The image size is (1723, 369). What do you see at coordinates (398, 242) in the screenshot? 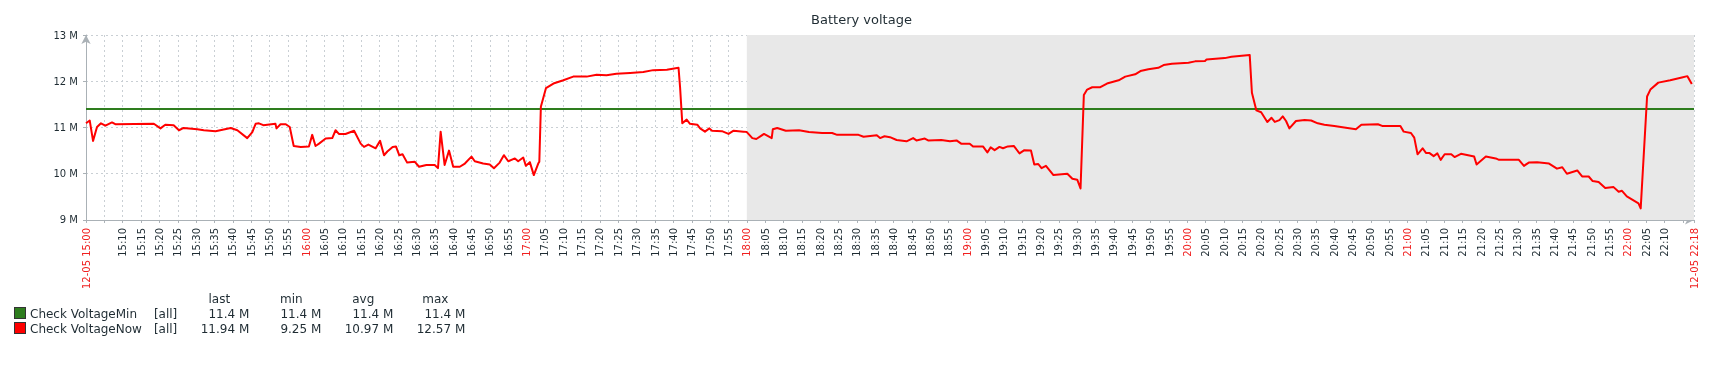
I see `x-tick-label: 16:25` at bounding box center [398, 242].